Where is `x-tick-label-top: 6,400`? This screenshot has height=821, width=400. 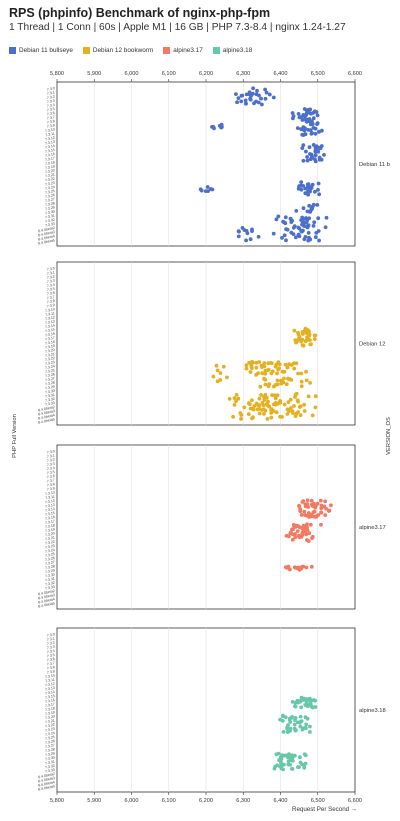 x-tick-label-top: 6,400 is located at coordinates (281, 74).